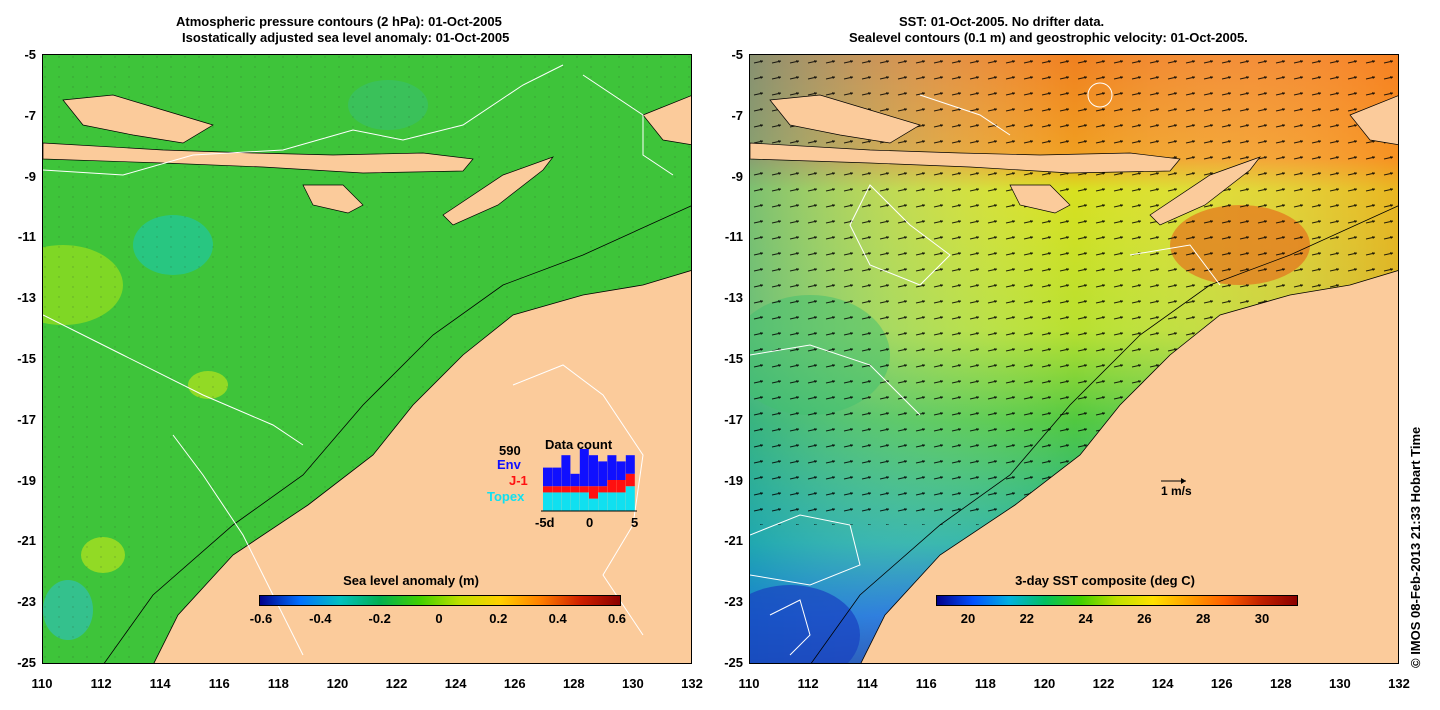  Describe the element at coordinates (42, 683) in the screenshot. I see `x-tick-label: 110` at that location.